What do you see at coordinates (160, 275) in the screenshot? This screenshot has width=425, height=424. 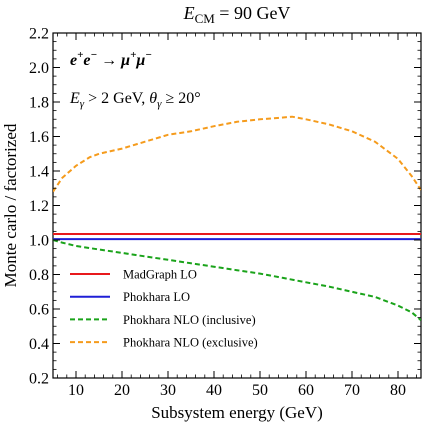 I see `legend-label-1: MadGraph LO` at bounding box center [160, 275].